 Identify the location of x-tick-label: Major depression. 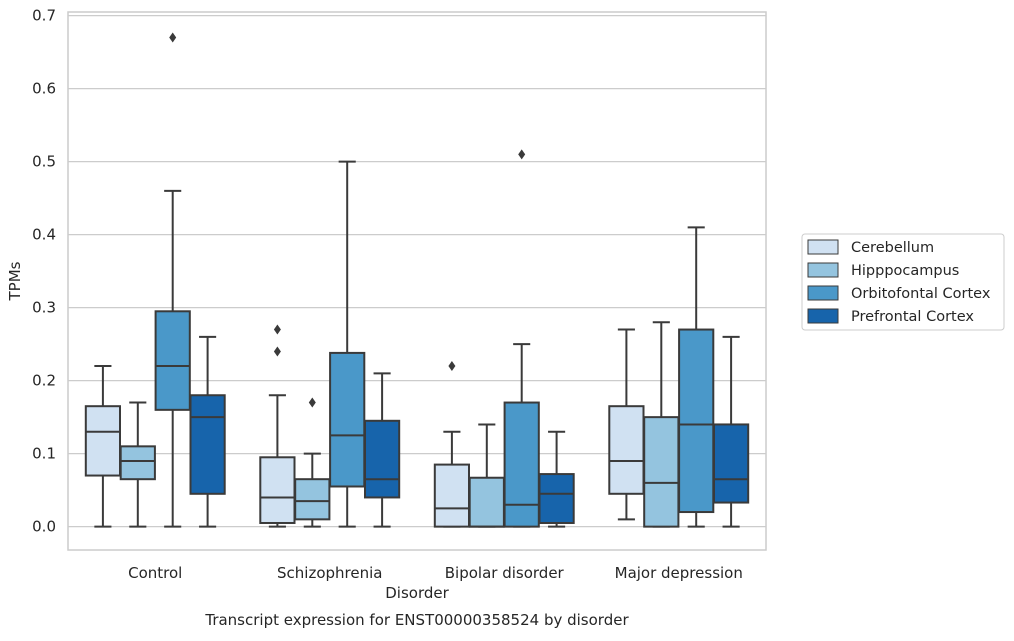
(679, 573).